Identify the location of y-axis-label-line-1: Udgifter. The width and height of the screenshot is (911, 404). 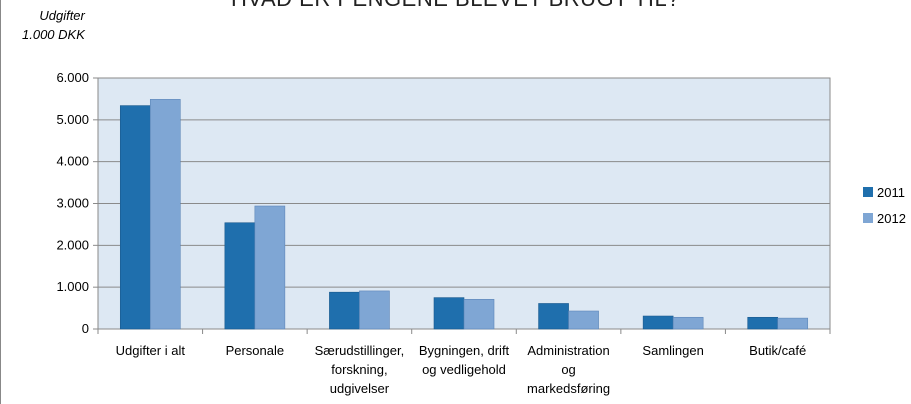
(62, 15).